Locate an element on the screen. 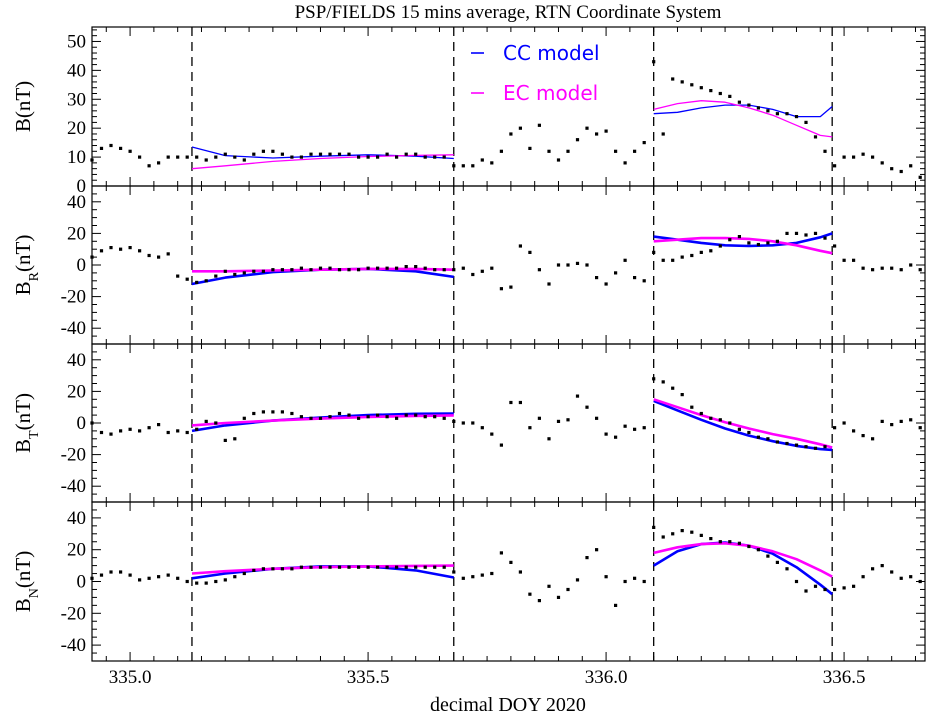 The image size is (928, 722). y-tick-label: 10 is located at coordinates (76, 157).